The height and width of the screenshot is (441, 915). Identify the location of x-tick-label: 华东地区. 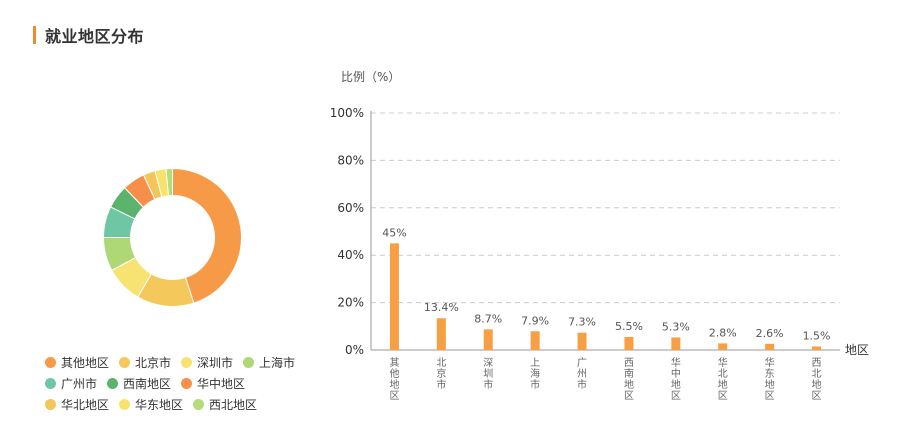
(770, 379).